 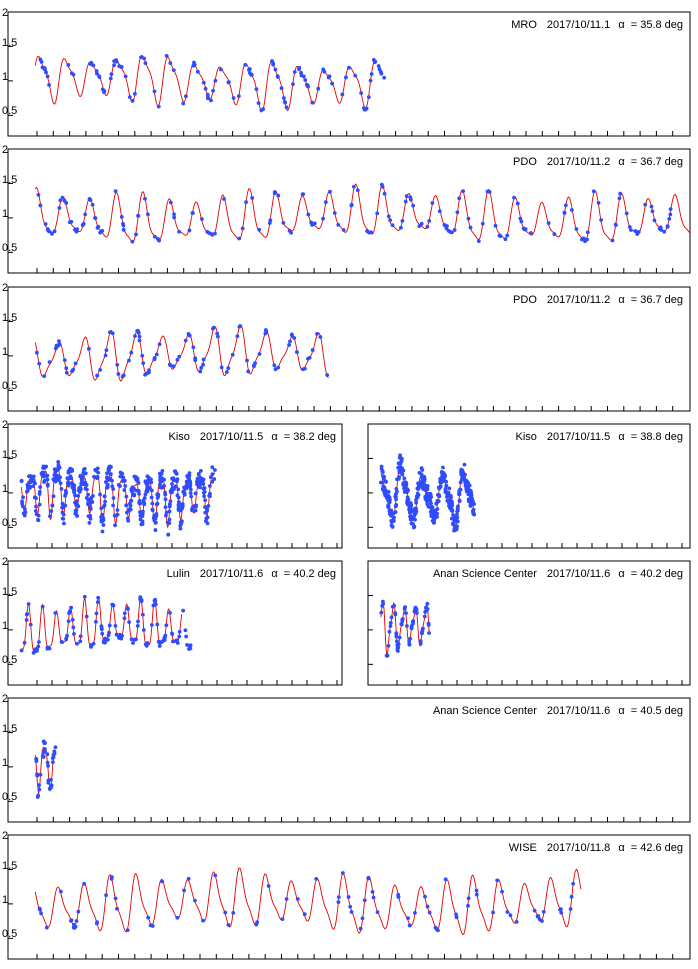 I want to click on y-tick-label: 1, so click(x=5, y=214).